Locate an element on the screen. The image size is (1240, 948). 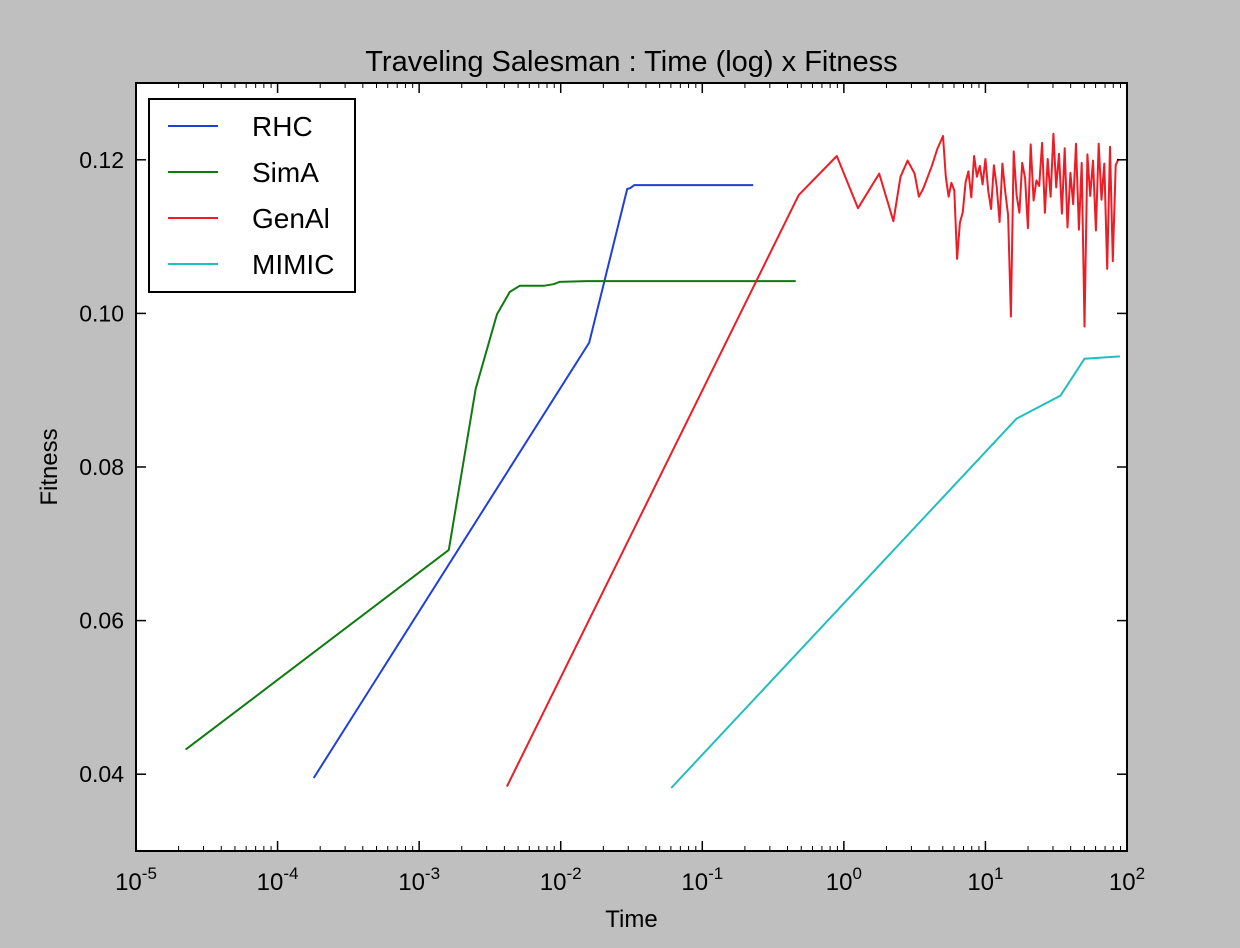
x-tick-label: 10² is located at coordinates (1127, 880).